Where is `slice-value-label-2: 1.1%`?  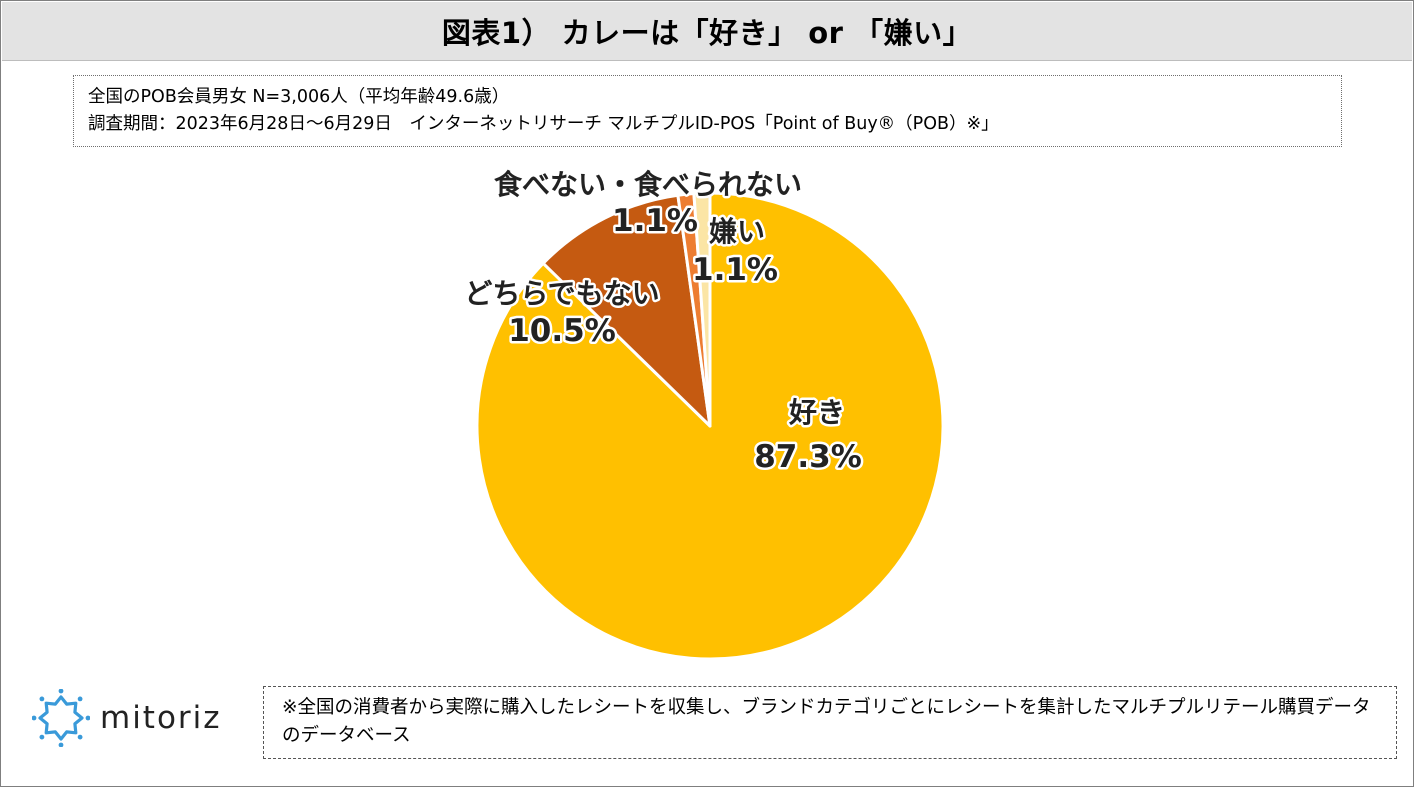
slice-value-label-2: 1.1% is located at coordinates (655, 221).